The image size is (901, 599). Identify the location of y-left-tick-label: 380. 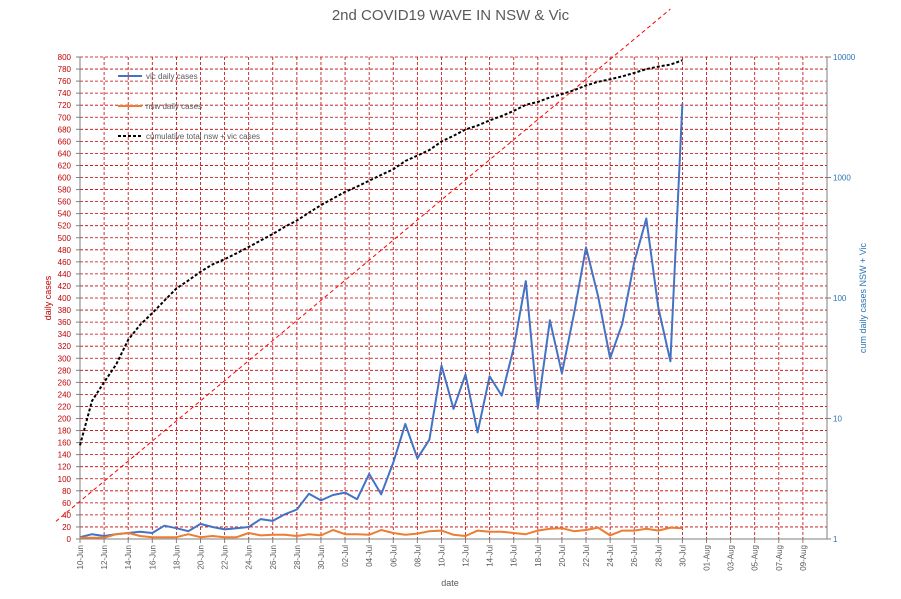
(65, 310).